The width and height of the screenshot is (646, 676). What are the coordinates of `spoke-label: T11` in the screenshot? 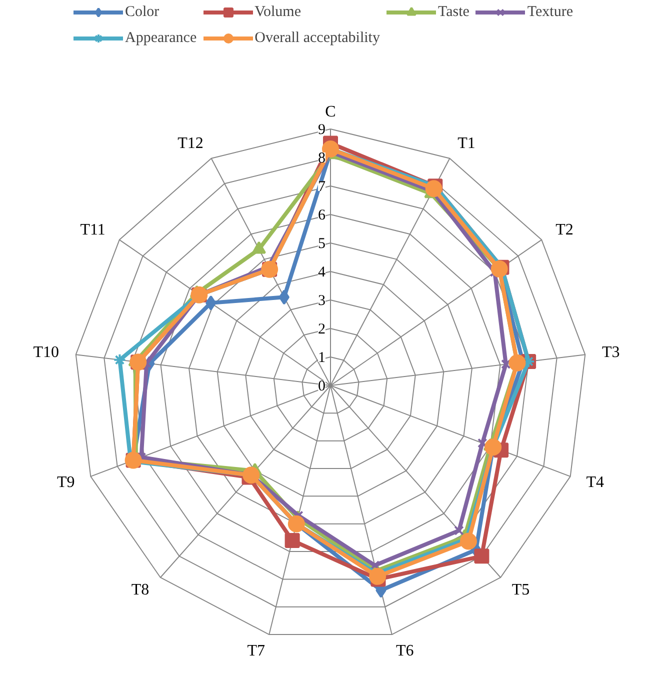 It's located at (93, 230).